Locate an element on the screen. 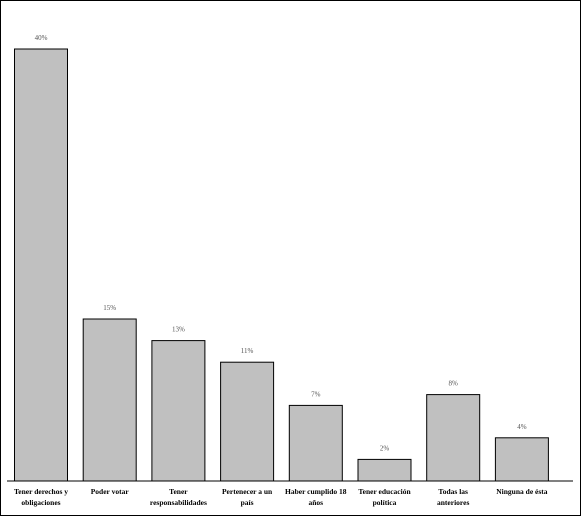 Image resolution: width=581 pixels, height=517 pixels. category-label: Poder votar is located at coordinates (110, 491).